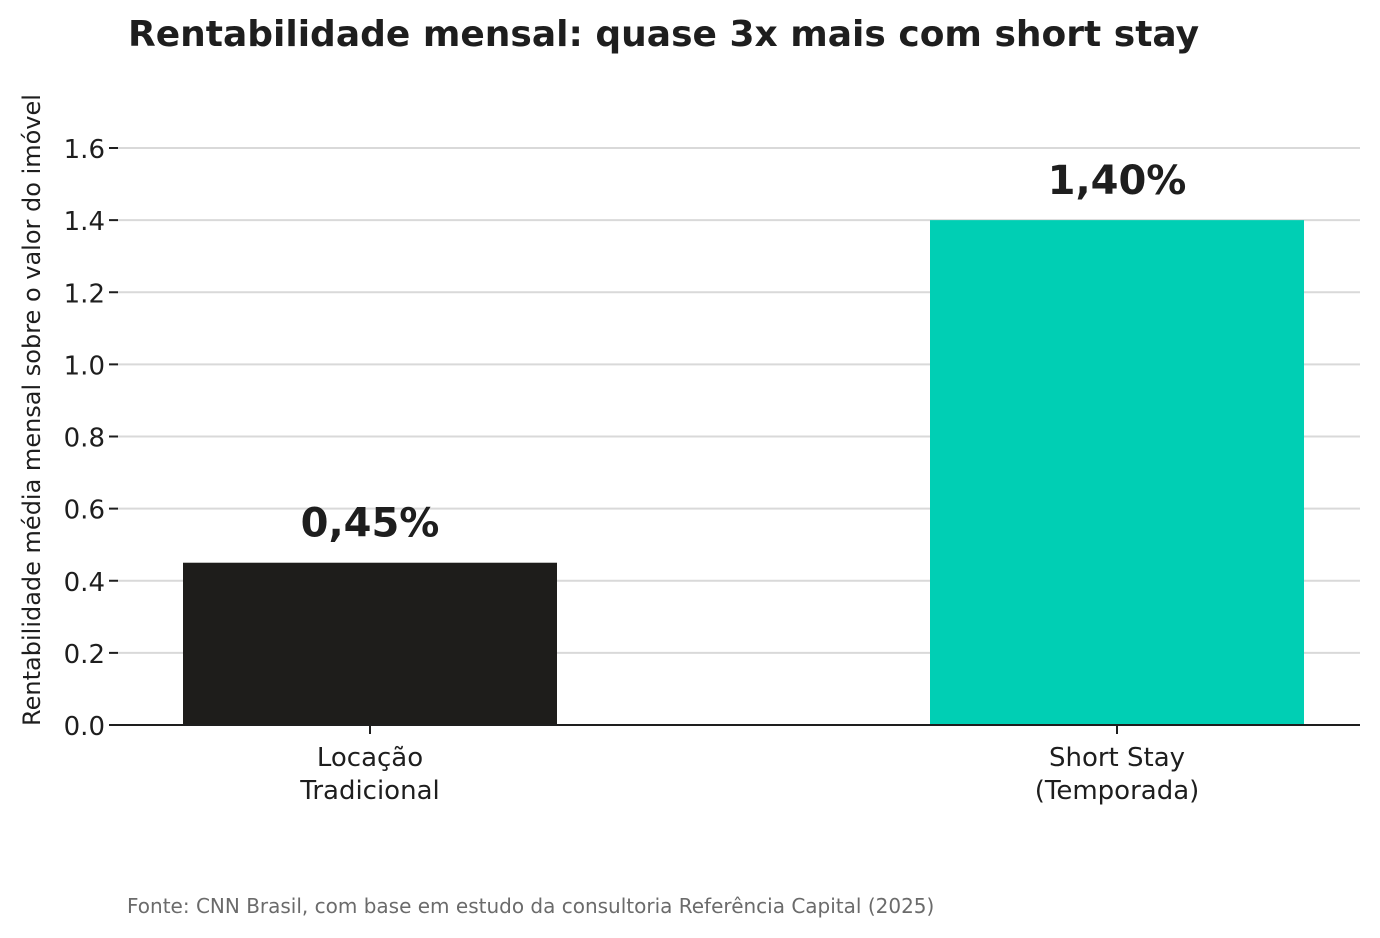  Describe the element at coordinates (370, 774) in the screenshot. I see `x-tick-label-locacao-tradicional: Locação Tradicional` at that location.